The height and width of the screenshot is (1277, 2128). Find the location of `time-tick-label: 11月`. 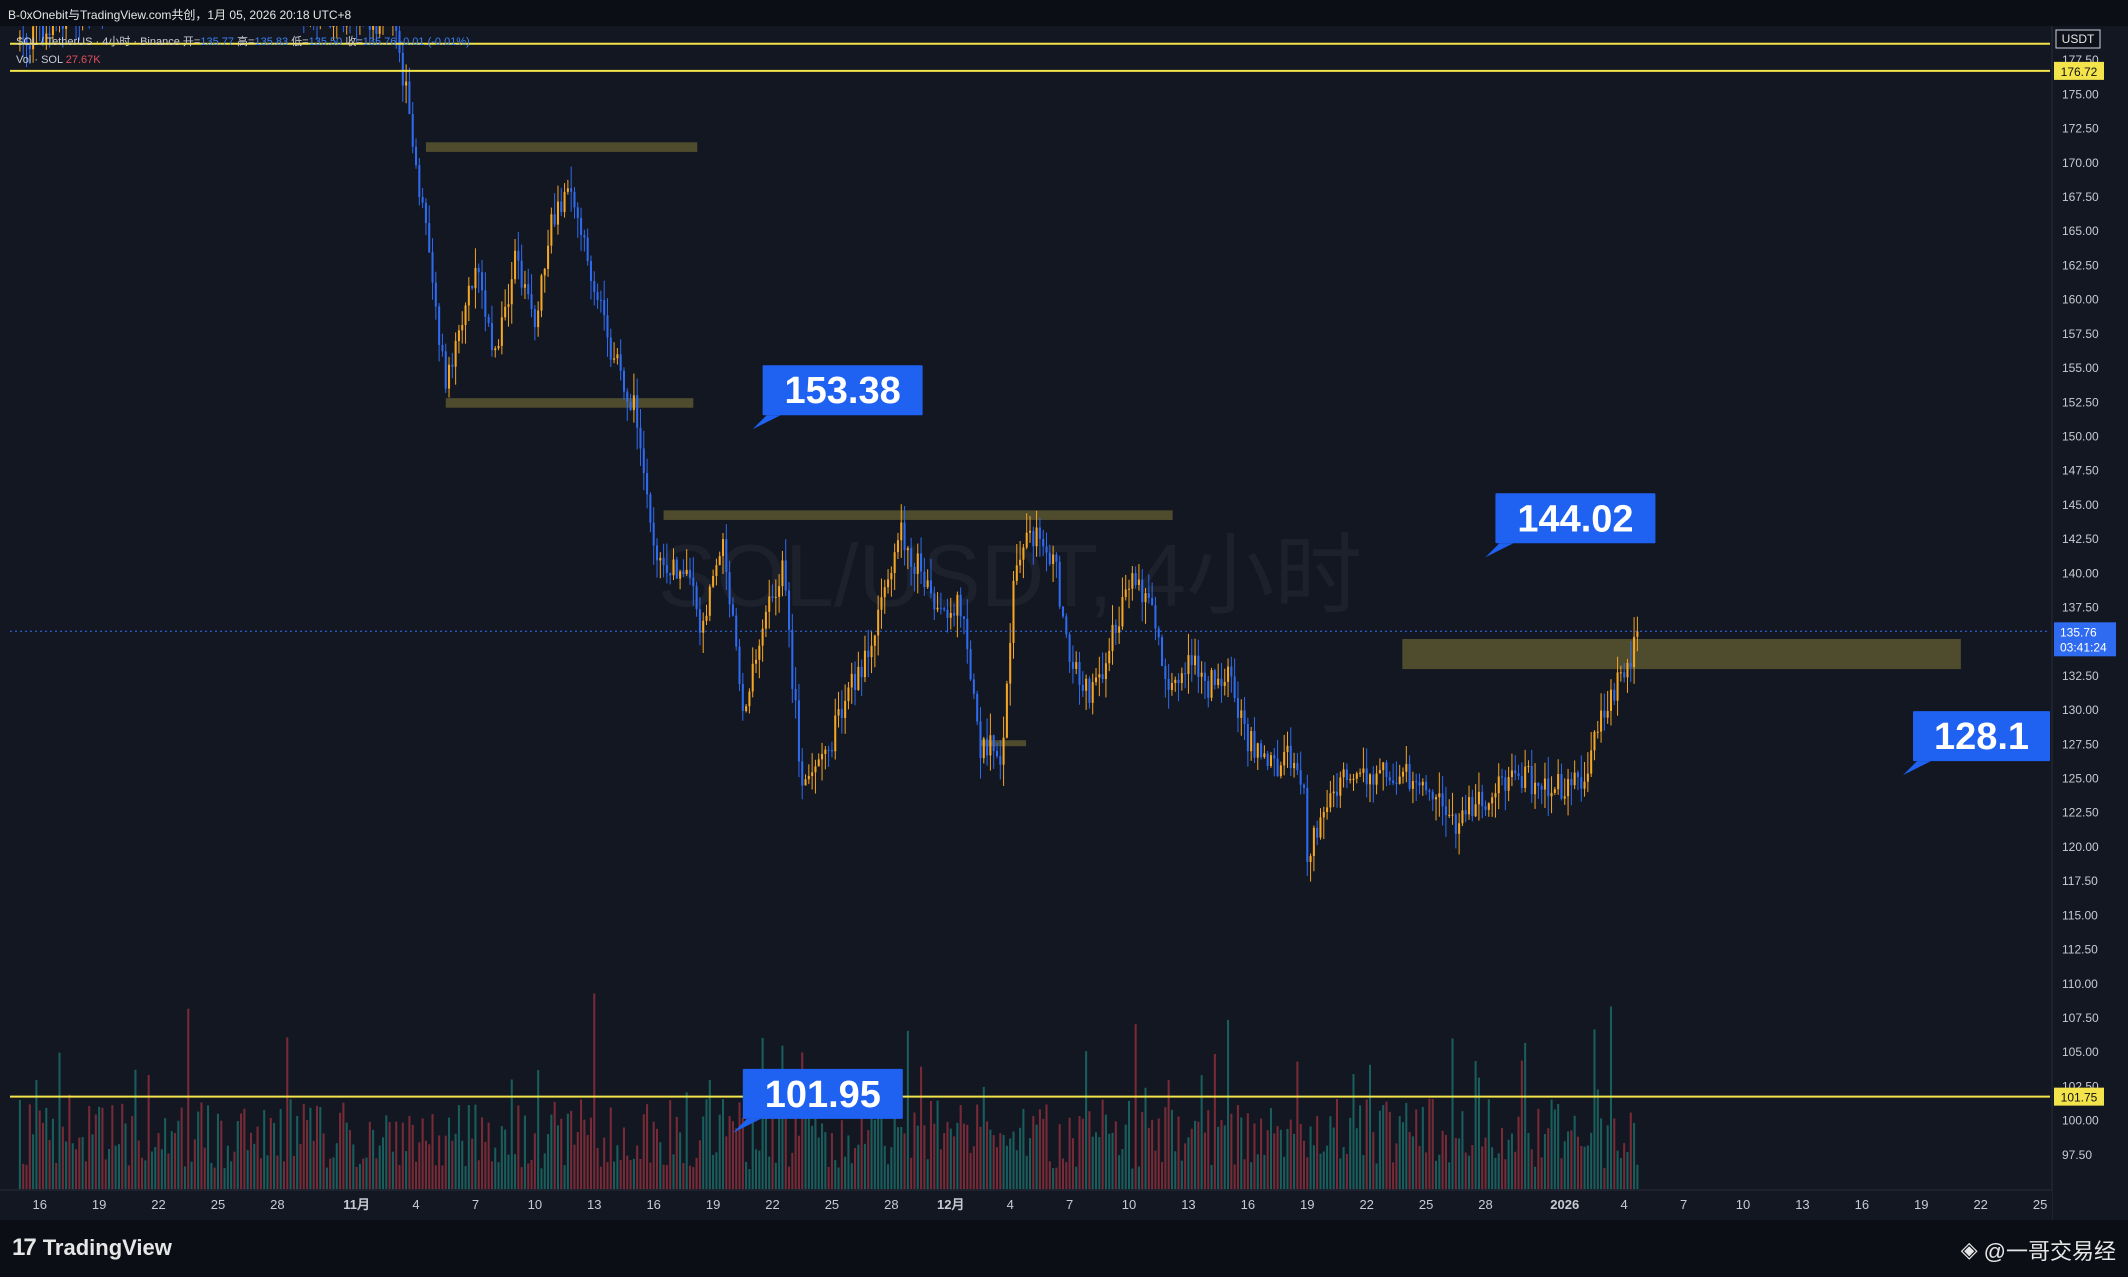

time-tick-label: 11月 is located at coordinates (356, 1204).